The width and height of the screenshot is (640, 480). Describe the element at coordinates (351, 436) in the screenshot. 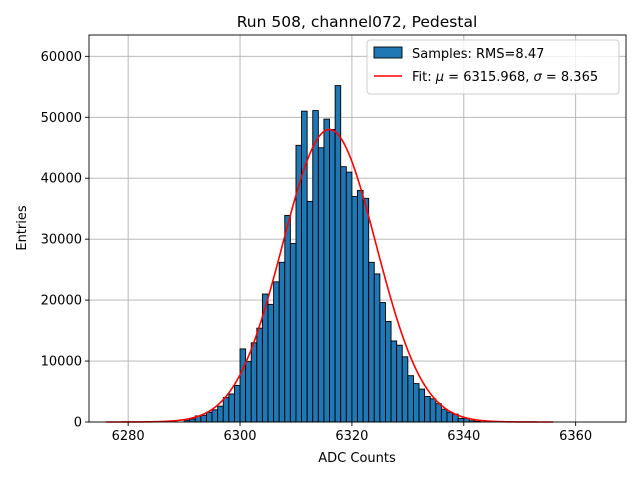

I see `x-tick-label: 6320` at that location.